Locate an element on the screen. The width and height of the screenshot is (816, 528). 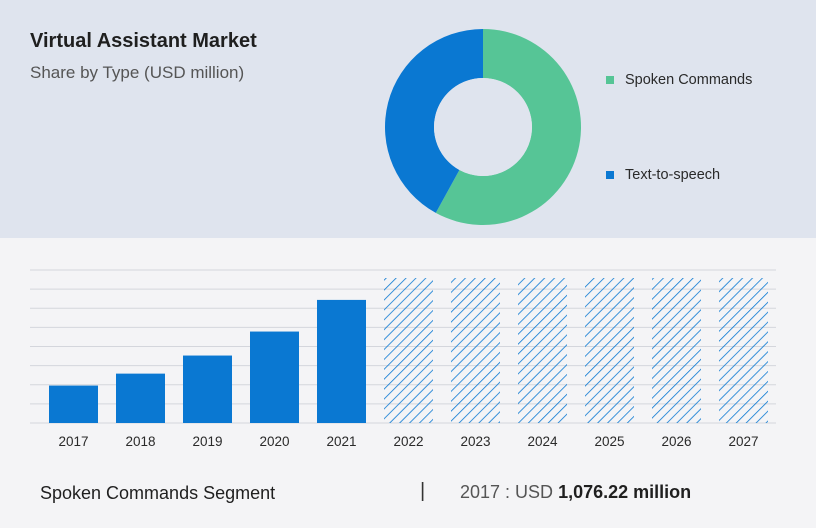
forecast-bar-2026 is located at coordinates (676, 350).